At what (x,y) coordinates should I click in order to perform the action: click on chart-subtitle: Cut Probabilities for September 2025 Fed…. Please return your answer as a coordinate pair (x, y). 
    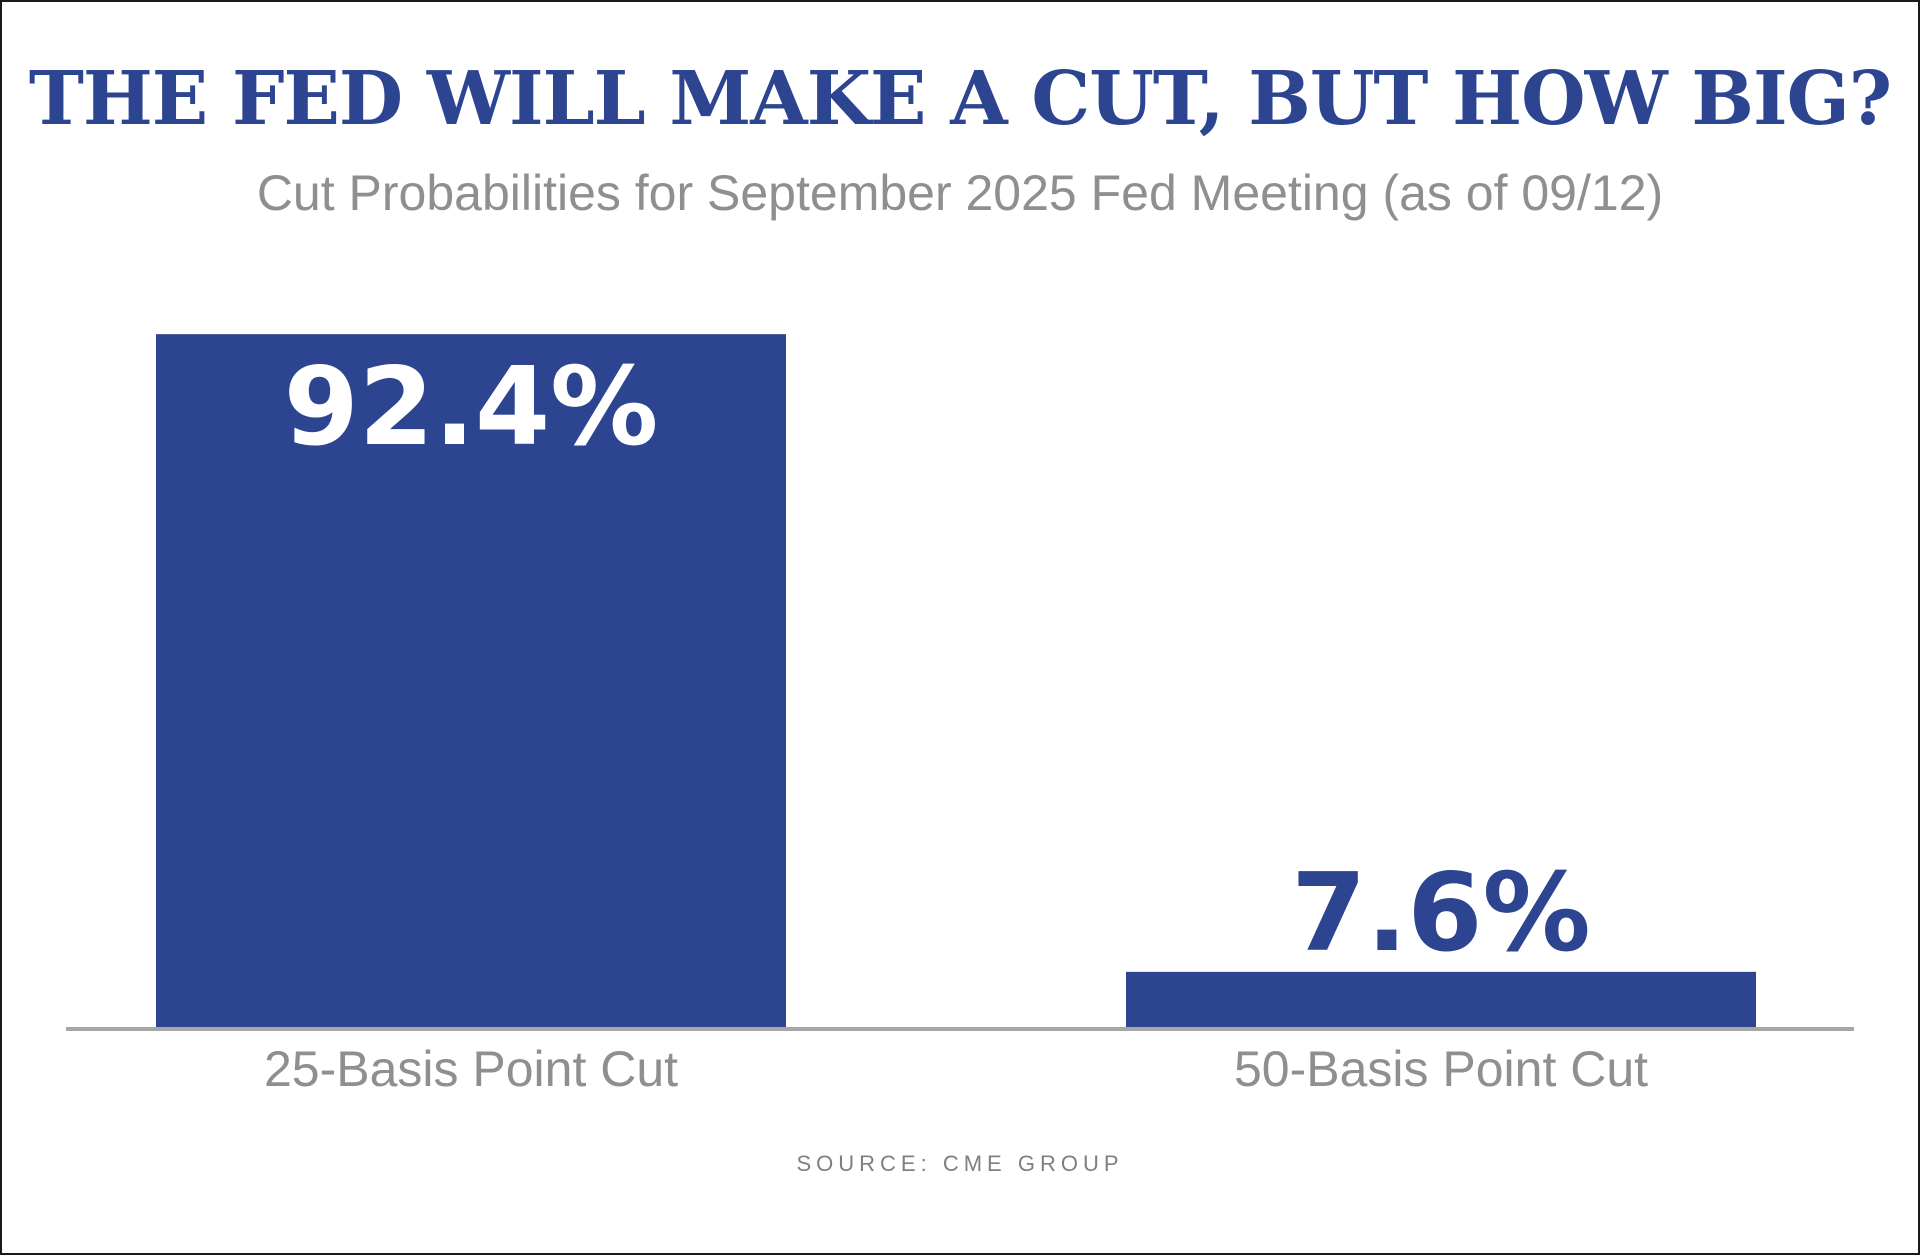
    Looking at the image, I should click on (960, 193).